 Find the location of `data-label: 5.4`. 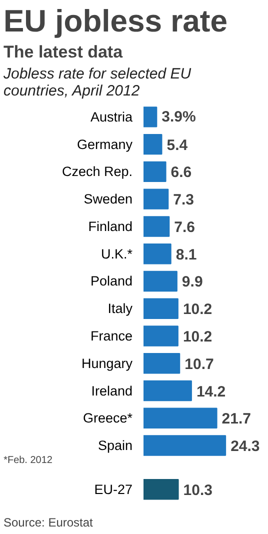

data-label: 5.4 is located at coordinates (177, 145).